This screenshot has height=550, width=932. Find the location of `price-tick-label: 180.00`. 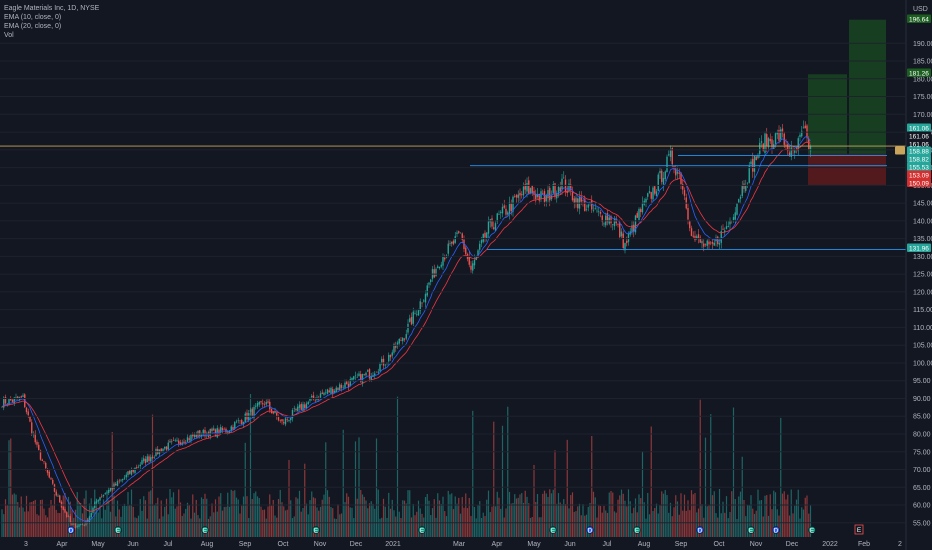

price-tick-label: 180.00 is located at coordinates (922, 79).